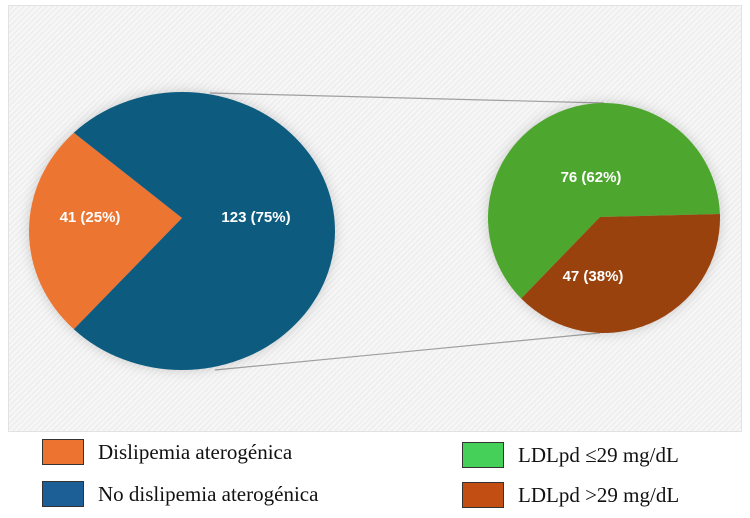 Image resolution: width=750 pixels, height=518 pixels. I want to click on legend-item-ldlpd-gt29: LDLpd >29 mg/dL, so click(570, 495).